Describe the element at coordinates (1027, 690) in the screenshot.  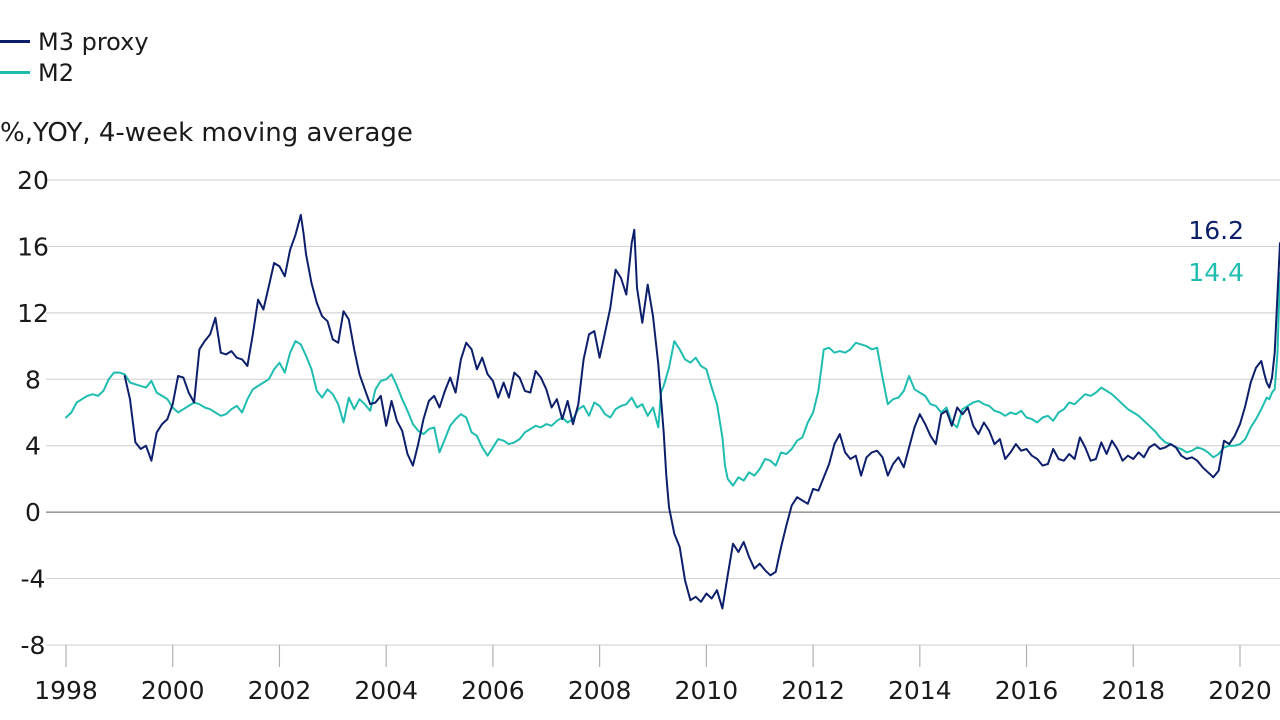
I see `x-tick-label: 2016` at that location.